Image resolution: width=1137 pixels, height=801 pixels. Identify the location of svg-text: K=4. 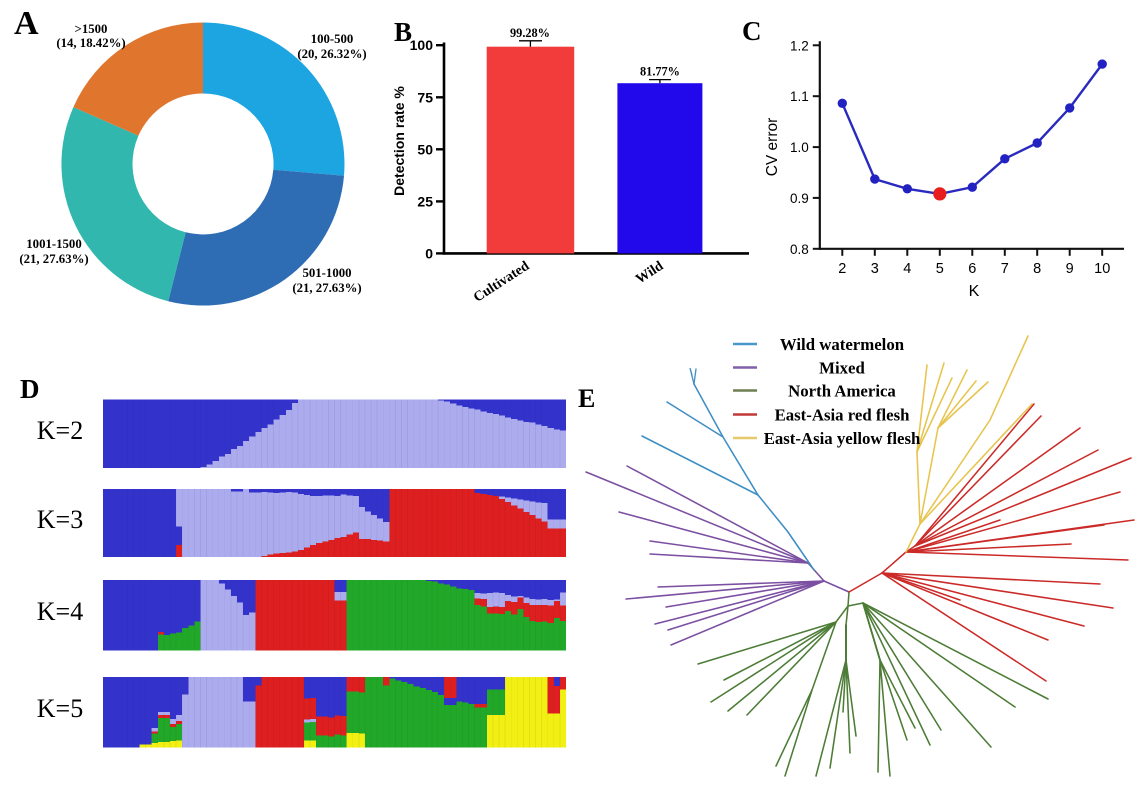
(60, 611).